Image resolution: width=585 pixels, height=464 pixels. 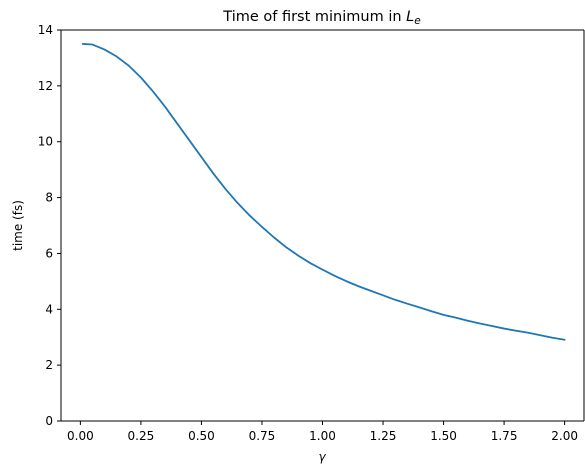 I want to click on x-tick-label: 1.50, so click(x=443, y=436).